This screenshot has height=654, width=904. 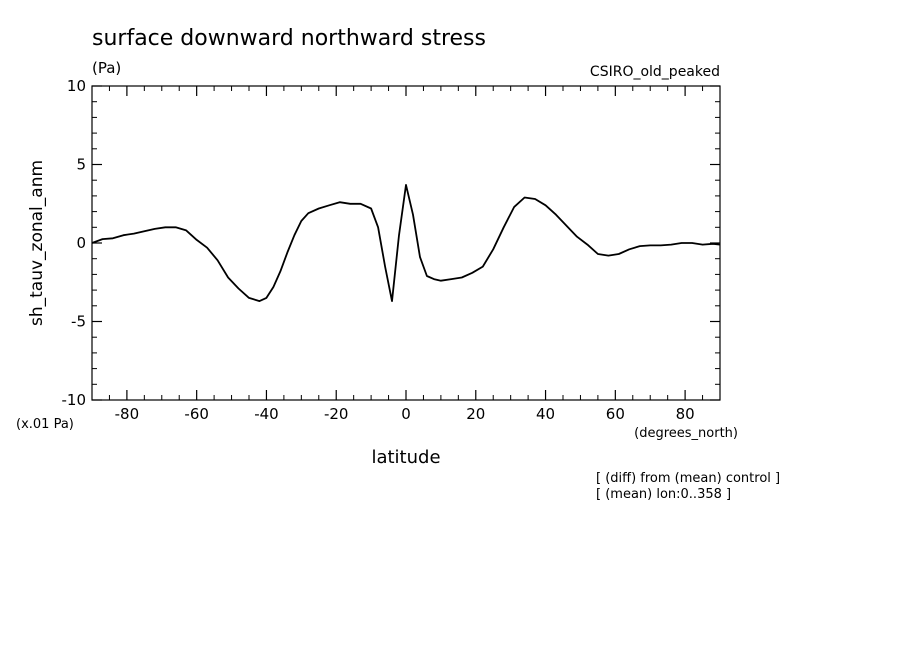 I want to click on x-tick-label: -60, so click(x=196, y=414).